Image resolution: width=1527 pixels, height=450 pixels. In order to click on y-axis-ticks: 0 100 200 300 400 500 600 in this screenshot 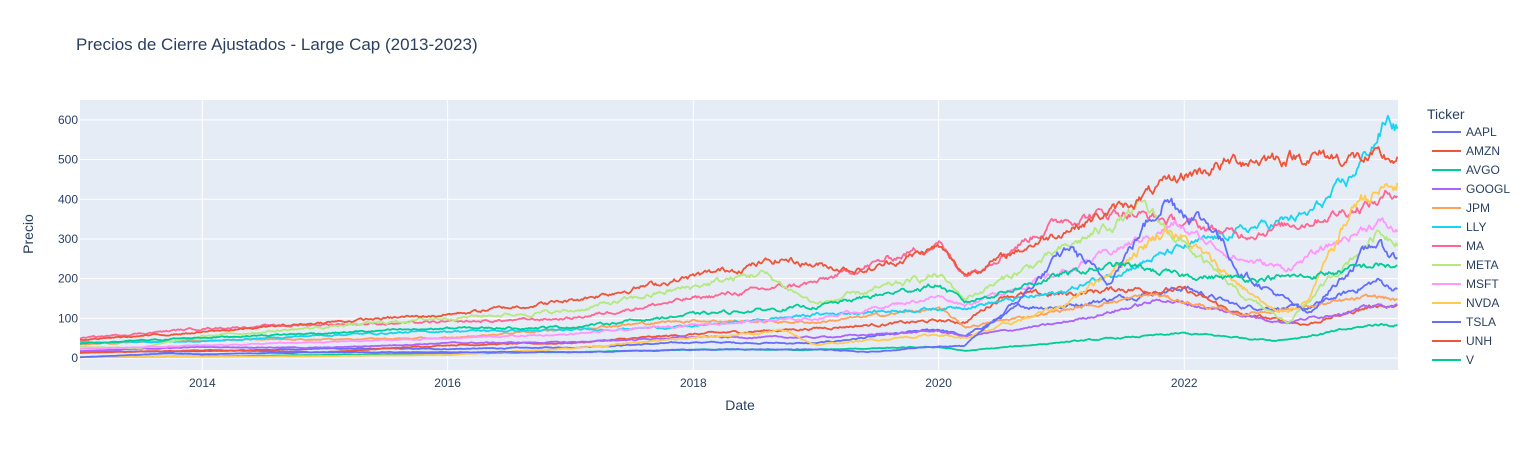, I will do `click(68, 239)`.